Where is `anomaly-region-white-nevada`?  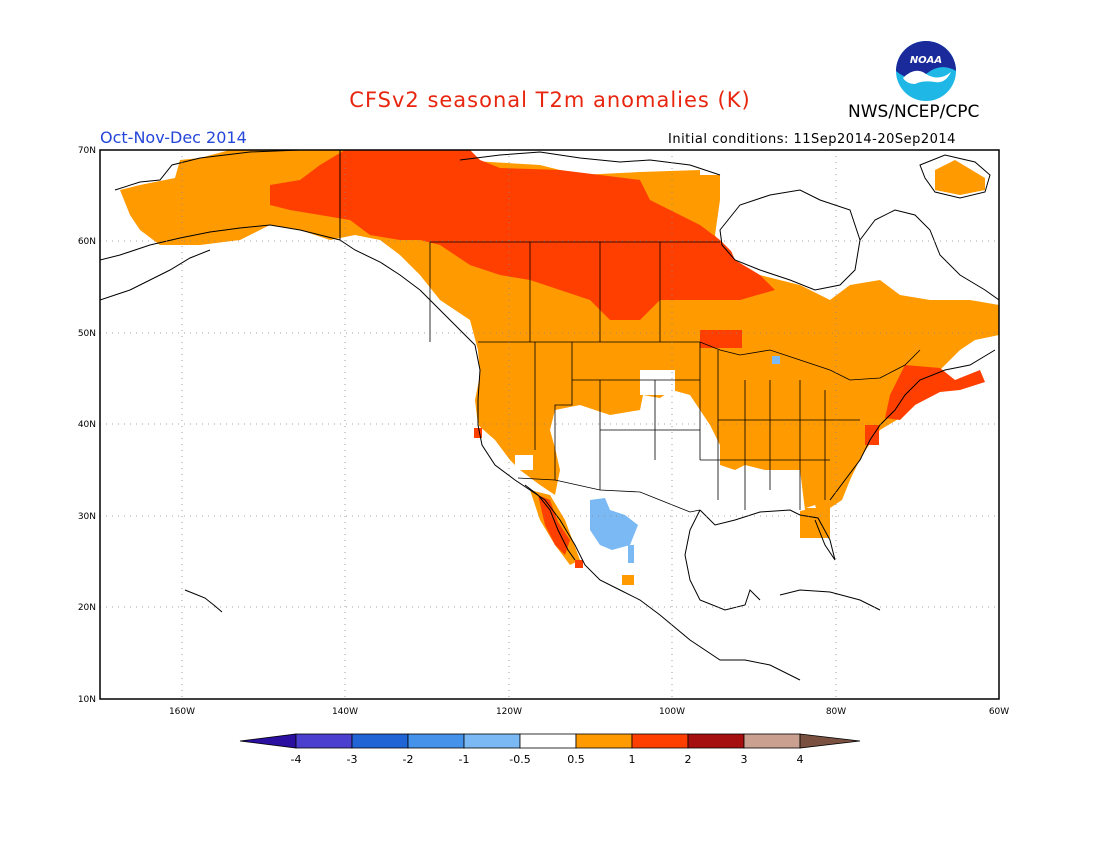
anomaly-region-white-nevada is located at coordinates (524, 462).